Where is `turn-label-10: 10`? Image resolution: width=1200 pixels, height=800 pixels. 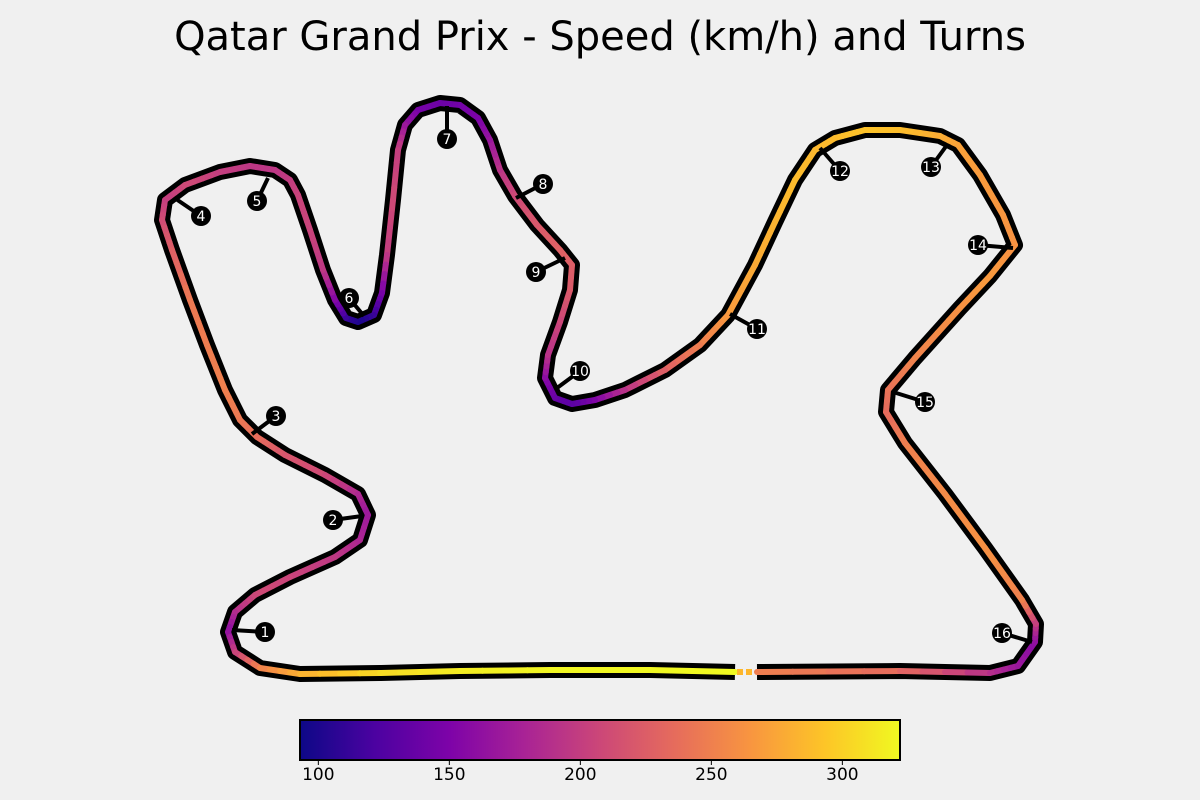
turn-label-10: 10 is located at coordinates (580, 372).